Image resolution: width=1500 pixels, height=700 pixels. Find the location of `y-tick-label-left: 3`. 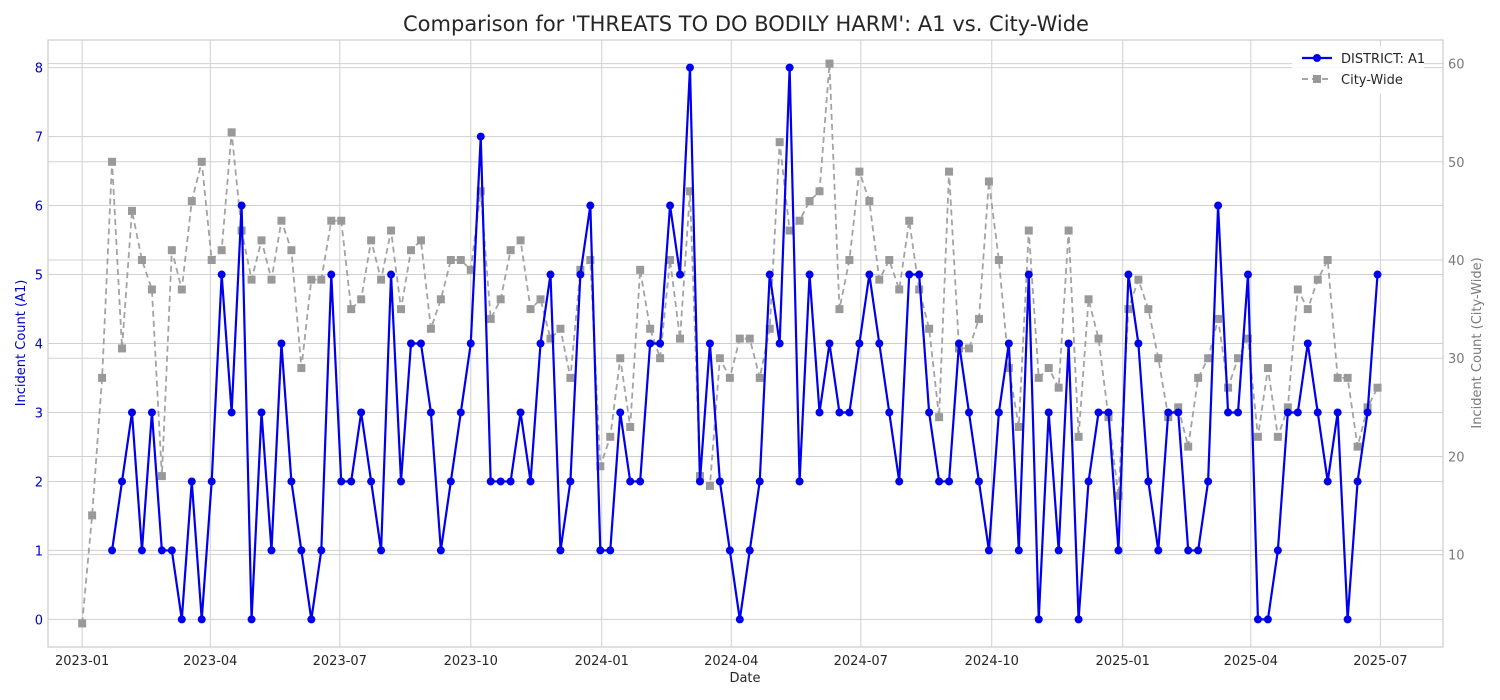

y-tick-label-left: 3 is located at coordinates (39, 413).